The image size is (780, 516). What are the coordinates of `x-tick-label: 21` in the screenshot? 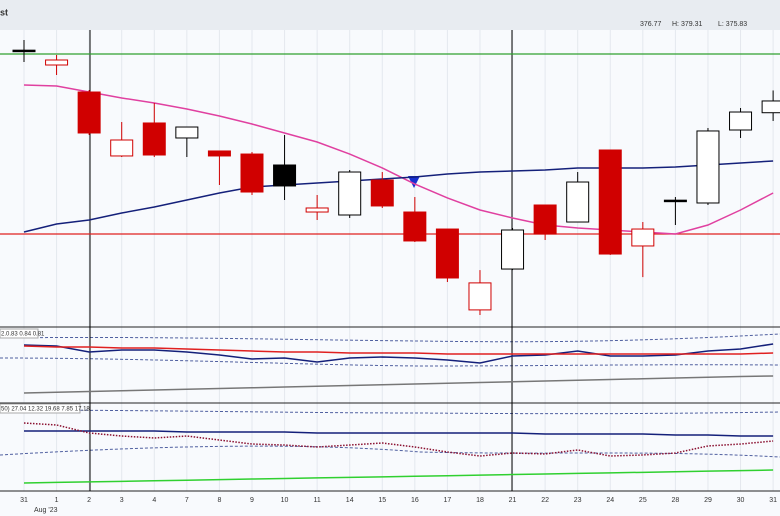 It's located at (513, 500).